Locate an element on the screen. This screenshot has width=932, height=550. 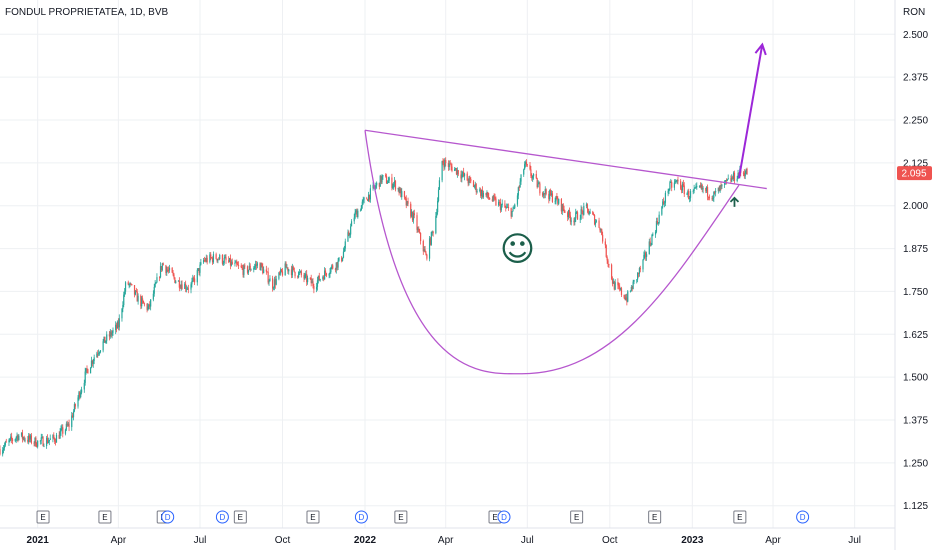
time-tick-label: Jul is located at coordinates (854, 540).